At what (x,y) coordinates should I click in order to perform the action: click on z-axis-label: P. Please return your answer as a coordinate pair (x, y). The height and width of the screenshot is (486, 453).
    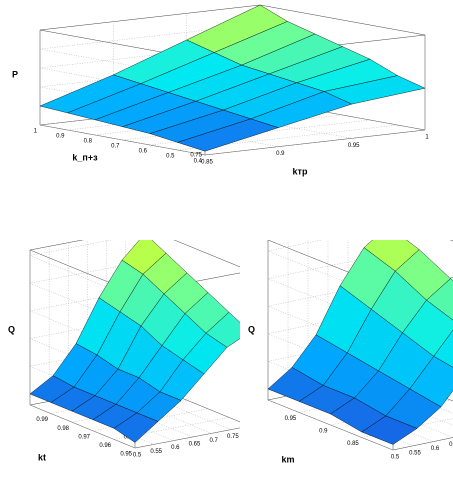
    Looking at the image, I should click on (15, 74).